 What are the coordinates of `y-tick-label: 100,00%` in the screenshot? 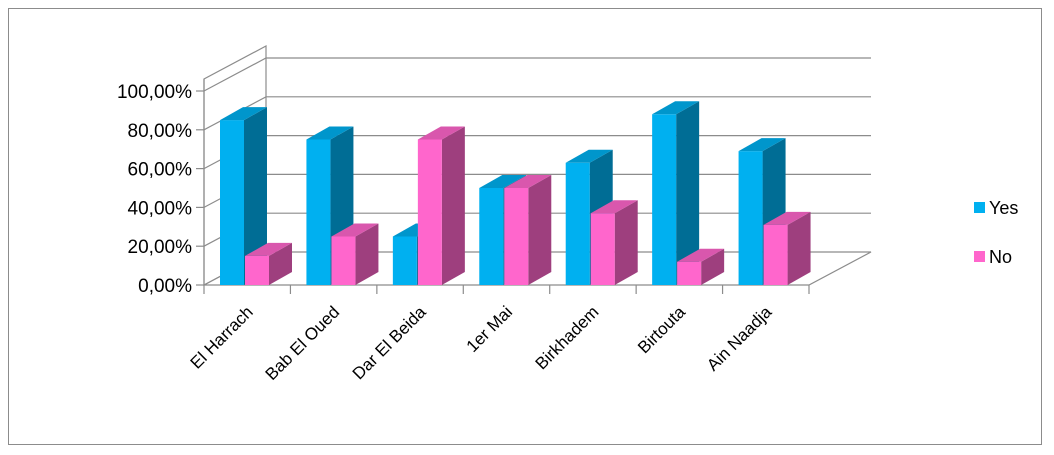 It's located at (154, 92).